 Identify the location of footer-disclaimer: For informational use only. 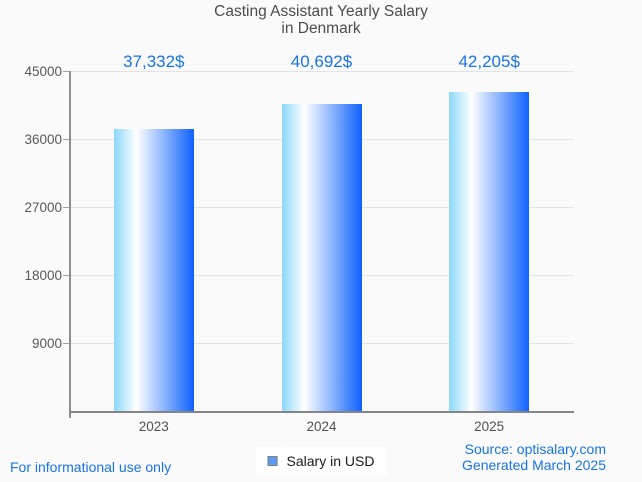
(91, 467).